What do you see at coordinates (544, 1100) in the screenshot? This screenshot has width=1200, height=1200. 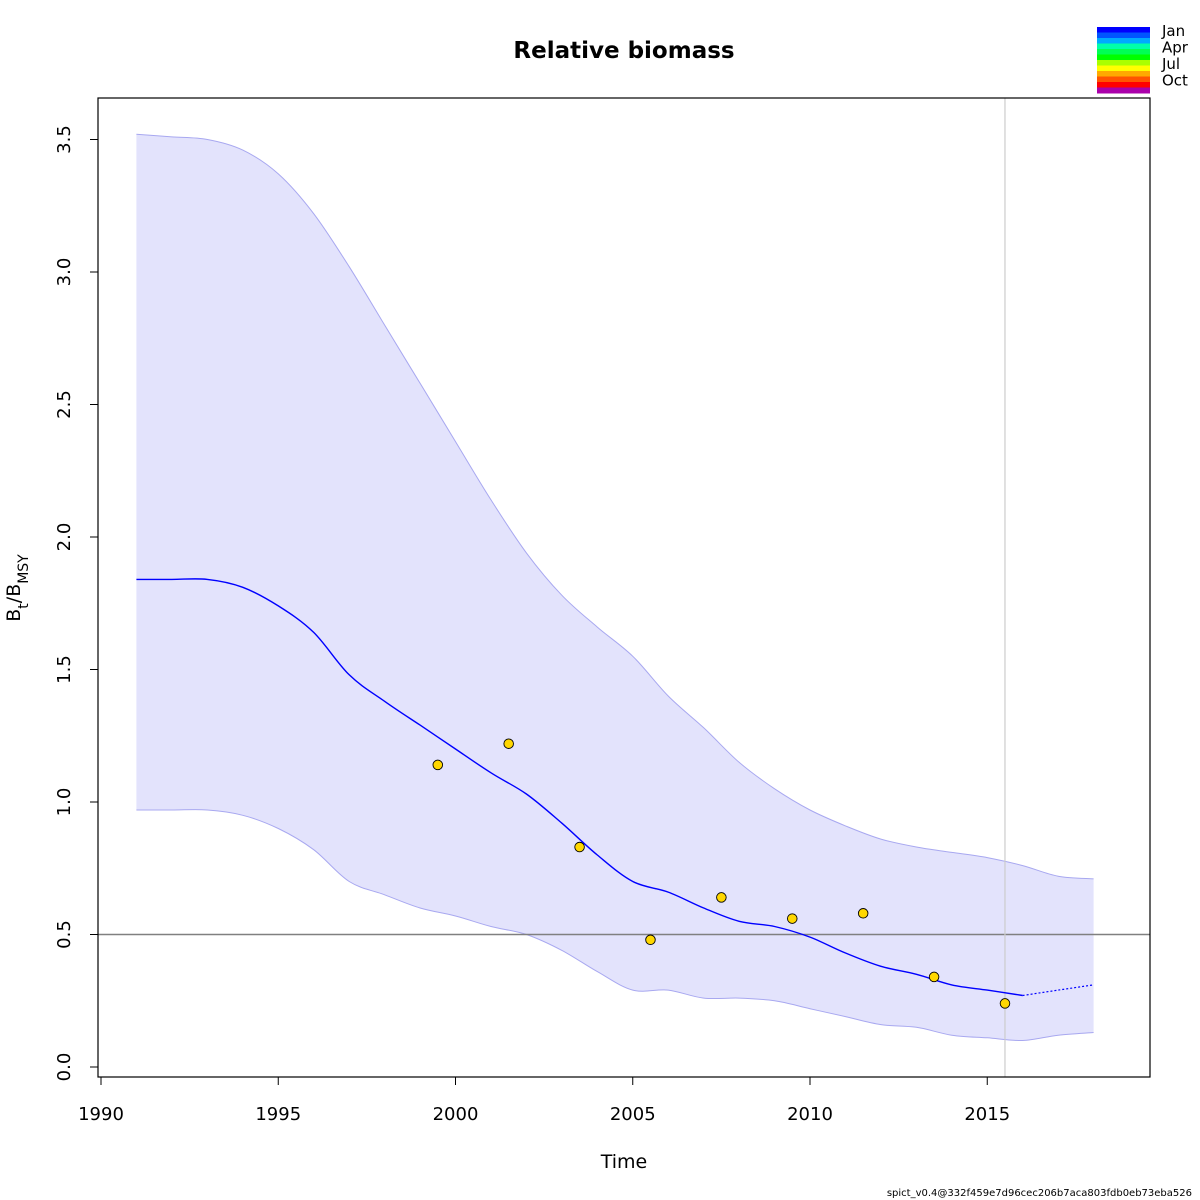 I see `x-axis: 1990 1995 2000 2005 2010 2015` at bounding box center [544, 1100].